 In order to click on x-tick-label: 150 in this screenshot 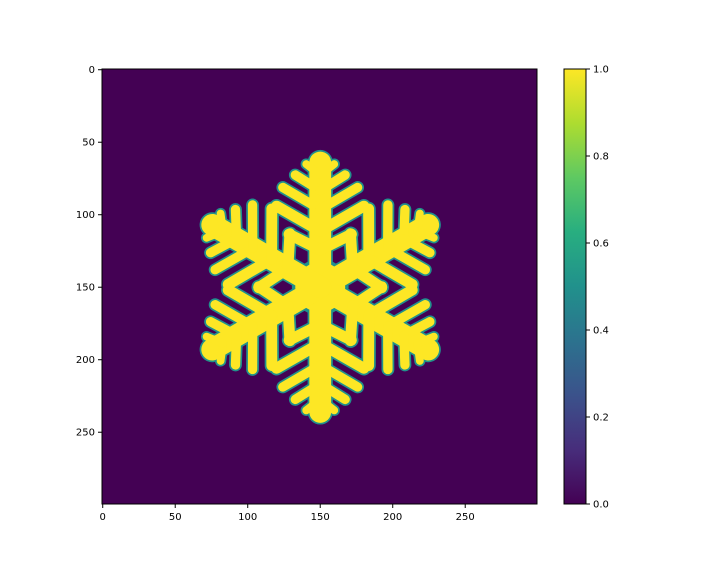, I will do `click(320, 517)`.